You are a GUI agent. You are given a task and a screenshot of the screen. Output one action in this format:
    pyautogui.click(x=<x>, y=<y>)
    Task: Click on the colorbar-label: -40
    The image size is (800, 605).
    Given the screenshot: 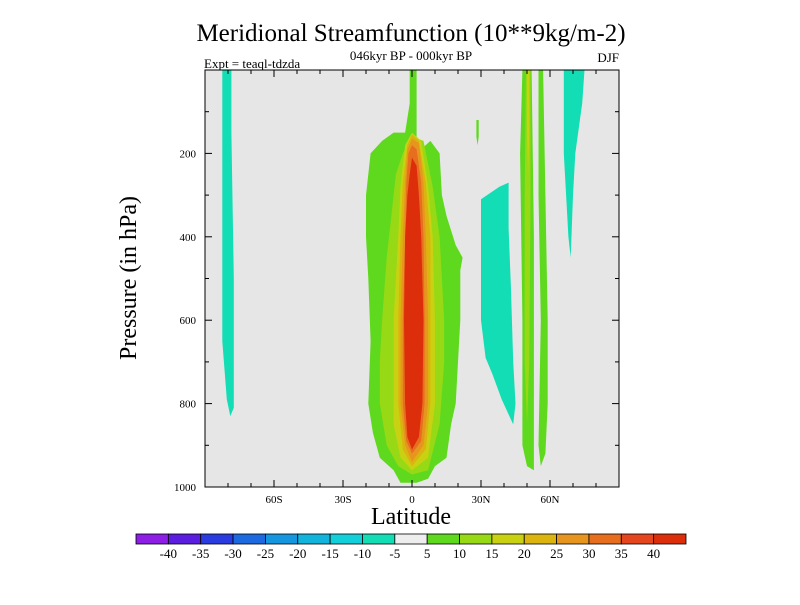 What is the action you would take?
    pyautogui.click(x=168, y=553)
    